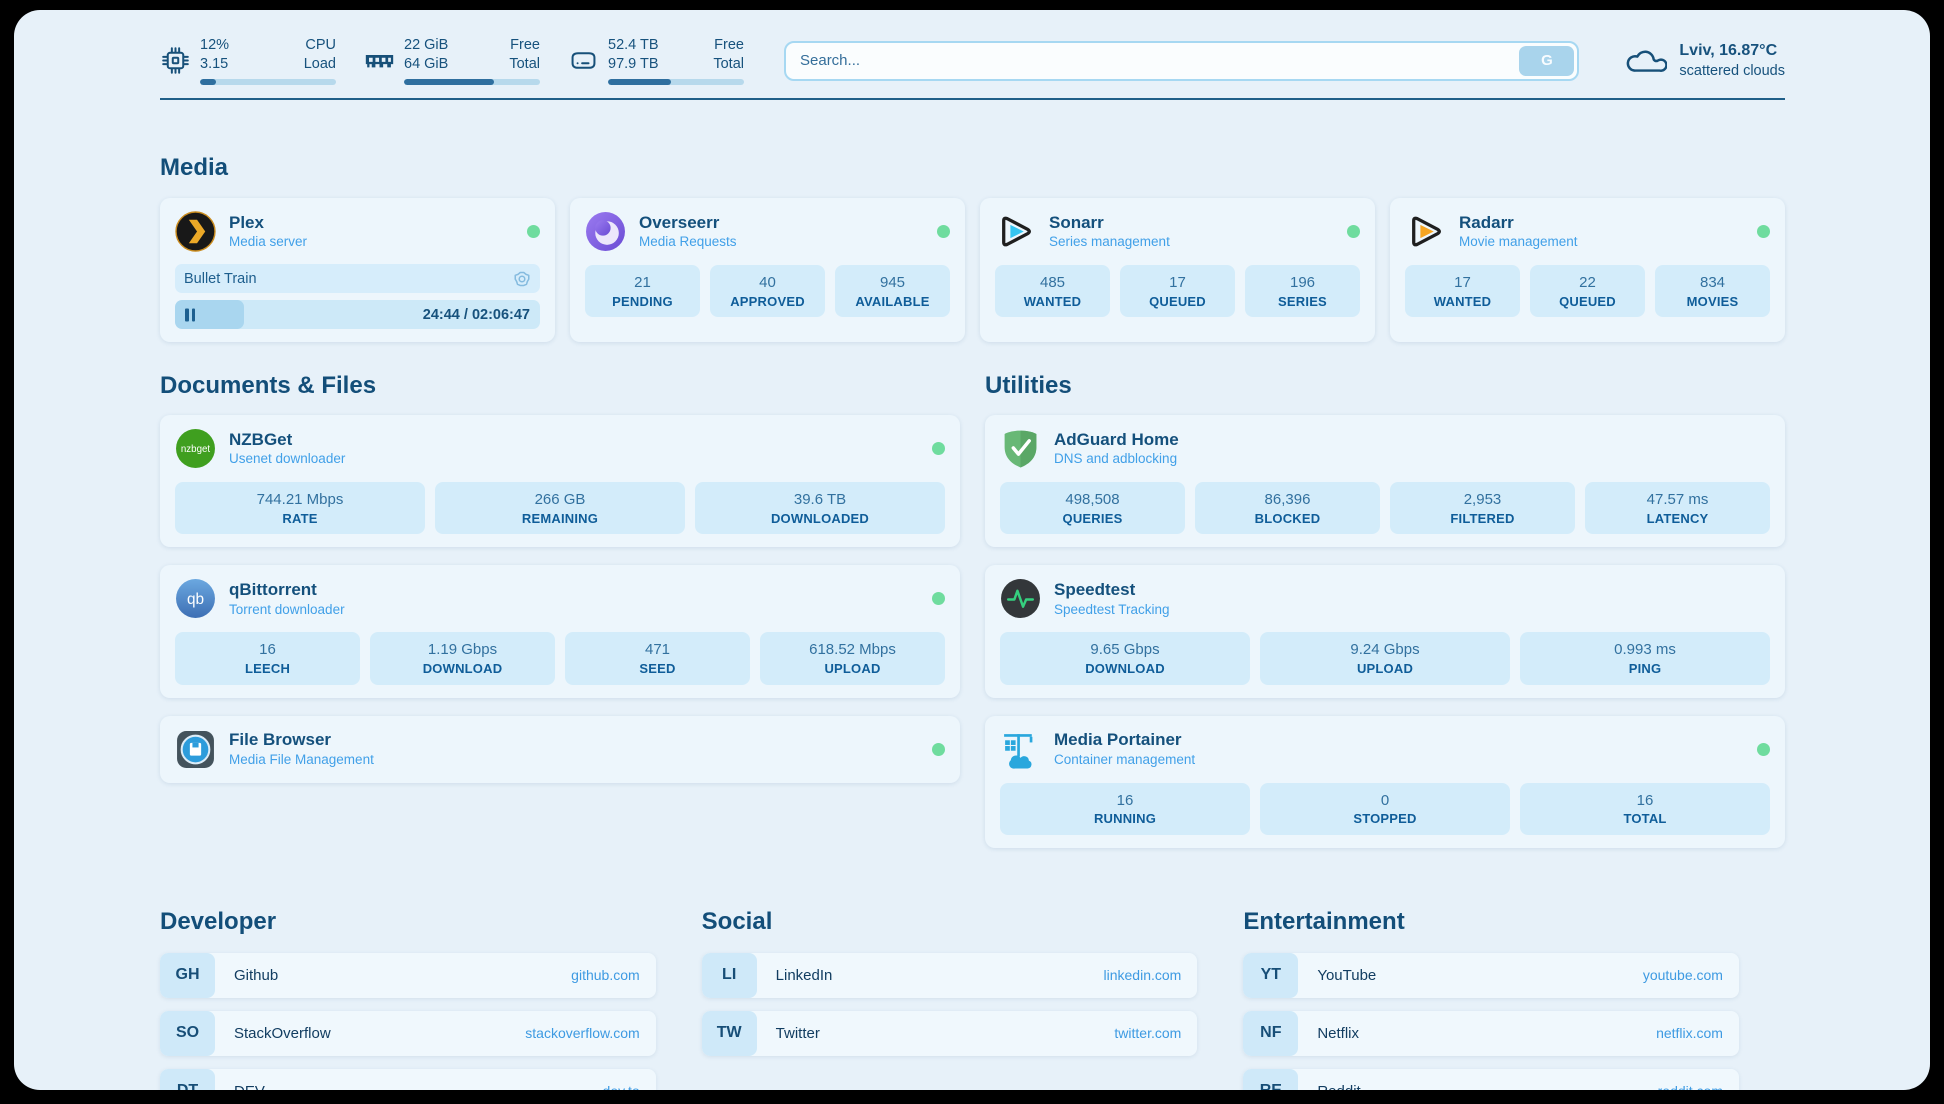 The height and width of the screenshot is (1104, 1944). I want to click on app-card-plex: Plex Media server Bullet Train, so click(357, 270).